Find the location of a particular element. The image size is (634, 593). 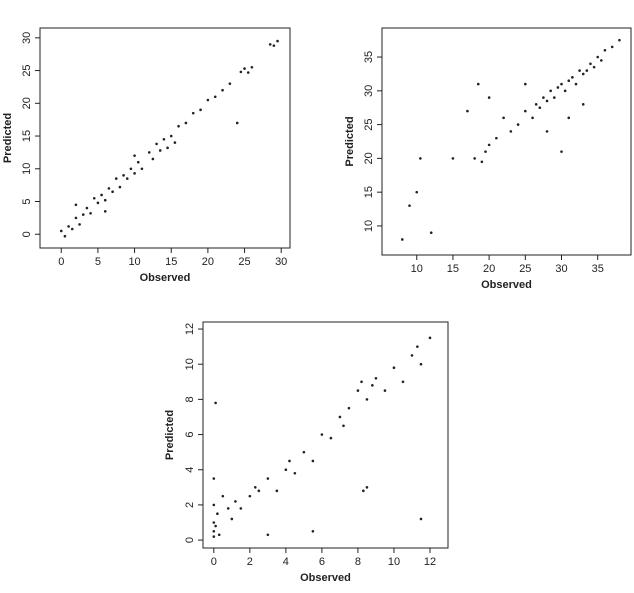

y-tick-label: 12 is located at coordinates (190, 329).